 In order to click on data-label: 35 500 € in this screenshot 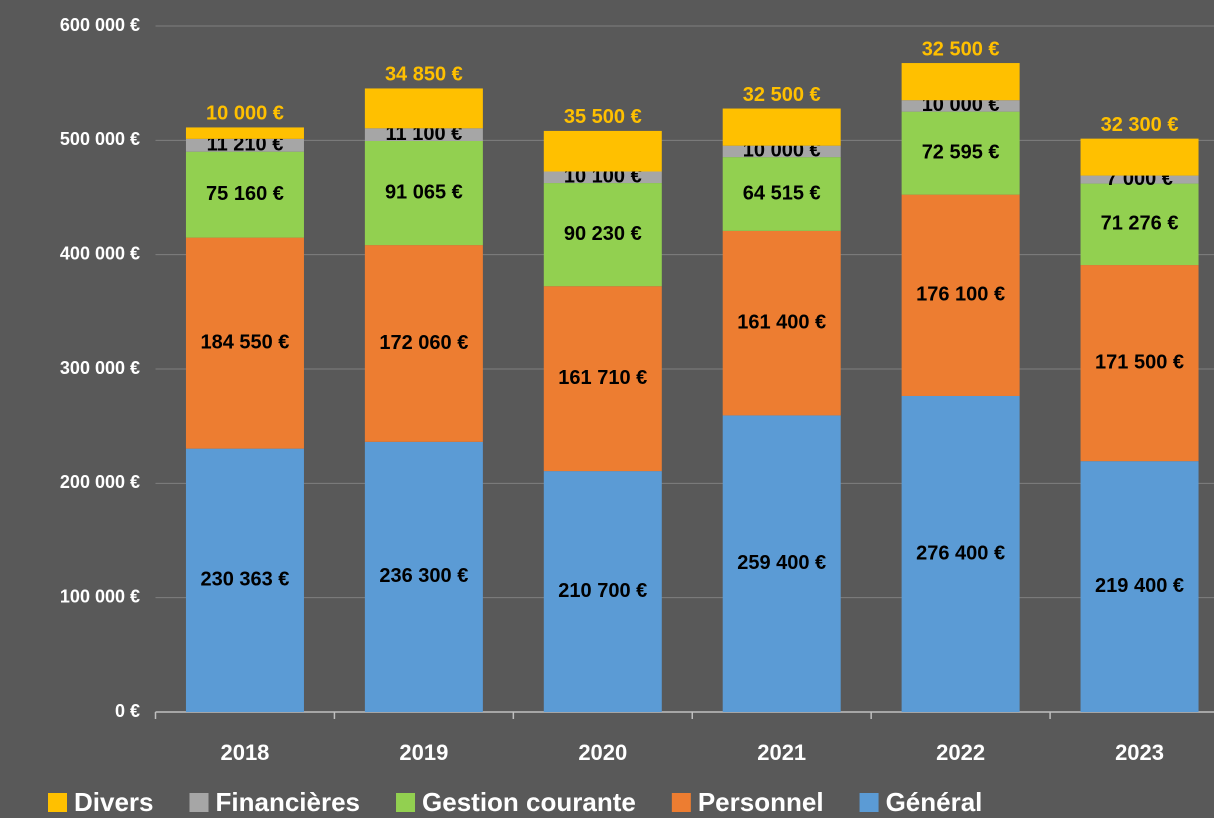, I will do `click(603, 117)`.